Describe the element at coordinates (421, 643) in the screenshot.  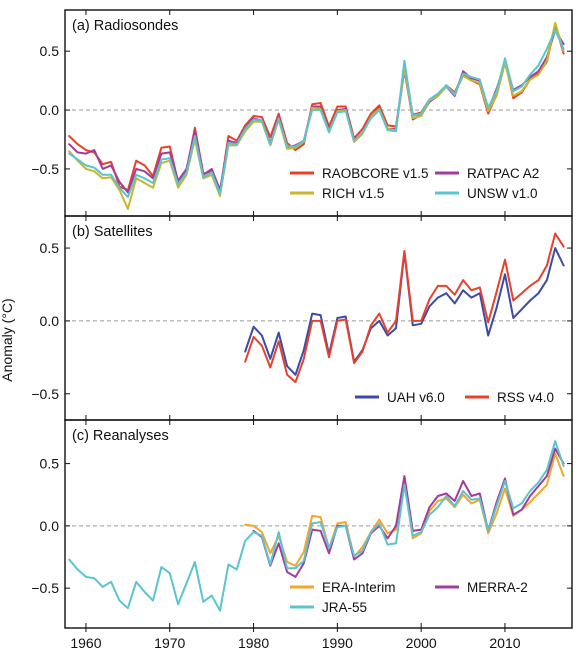
I see `x-tick-label: 2000` at that location.